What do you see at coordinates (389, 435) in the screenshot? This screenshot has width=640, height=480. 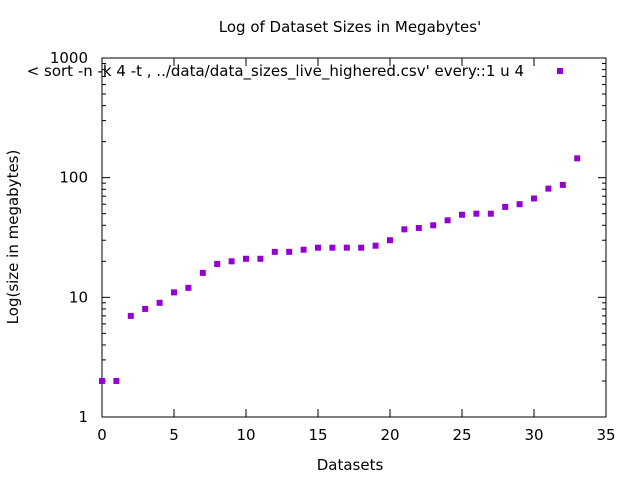 I see `x-tick-label: 20` at bounding box center [389, 435].